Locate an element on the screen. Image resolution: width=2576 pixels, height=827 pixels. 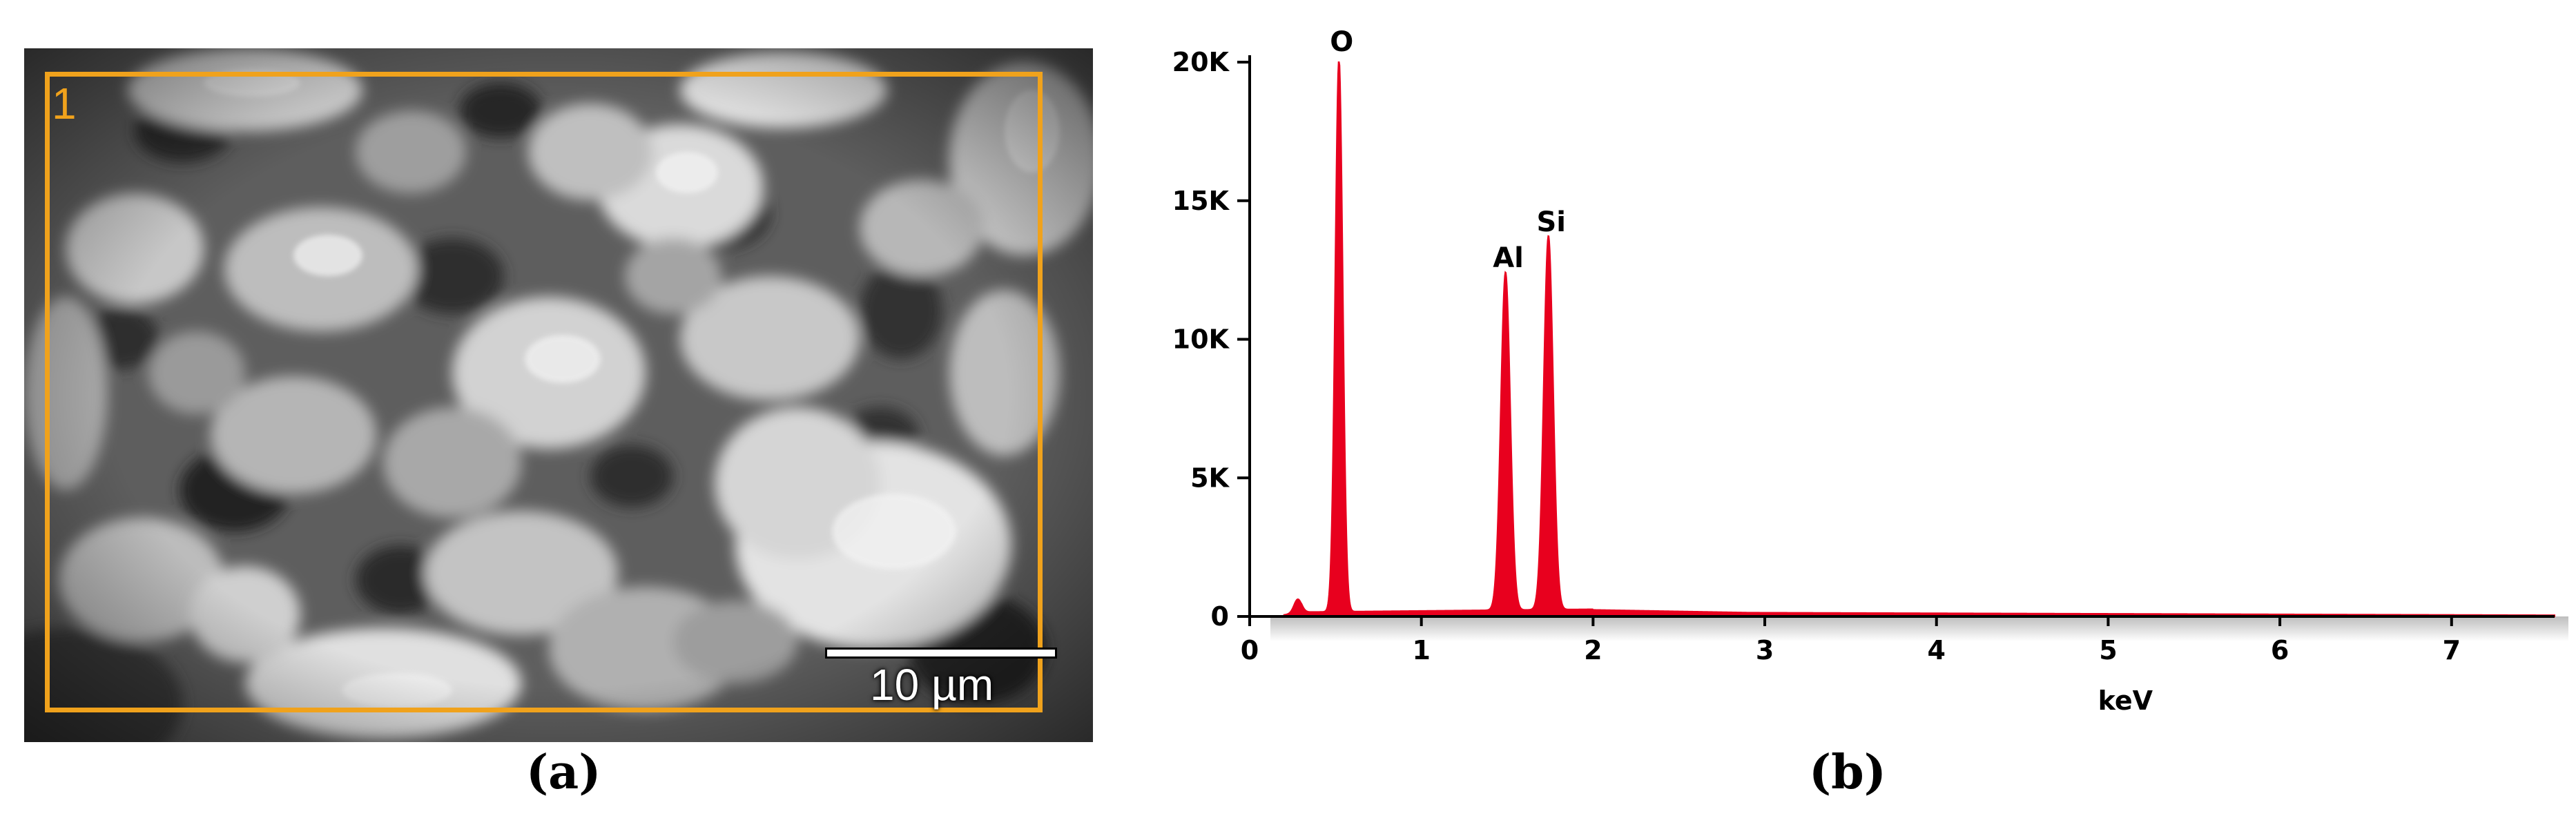
x-tick-label: 7 is located at coordinates (2452, 650).